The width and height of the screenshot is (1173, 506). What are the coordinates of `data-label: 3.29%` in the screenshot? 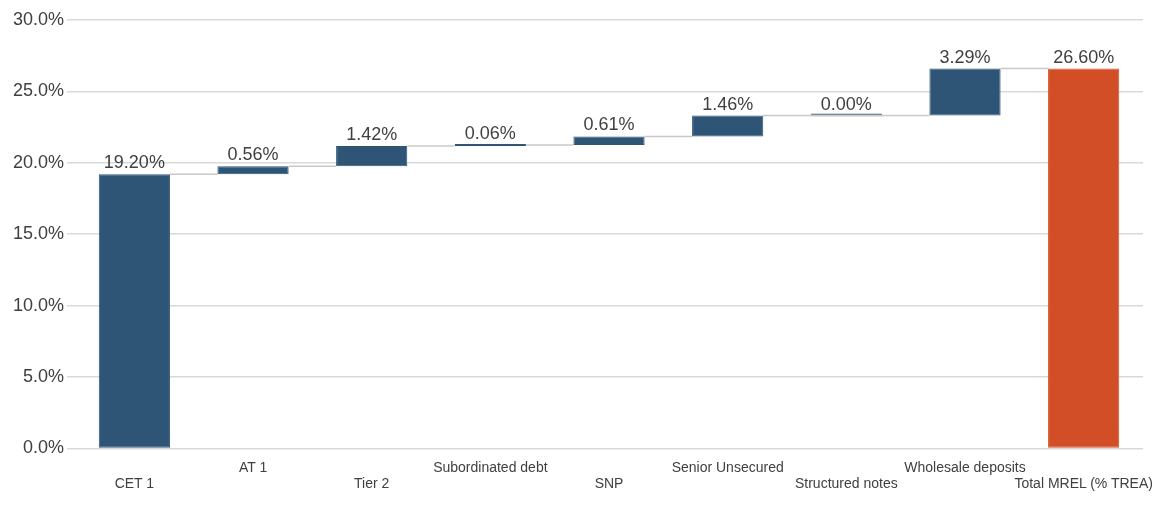 It's located at (965, 56).